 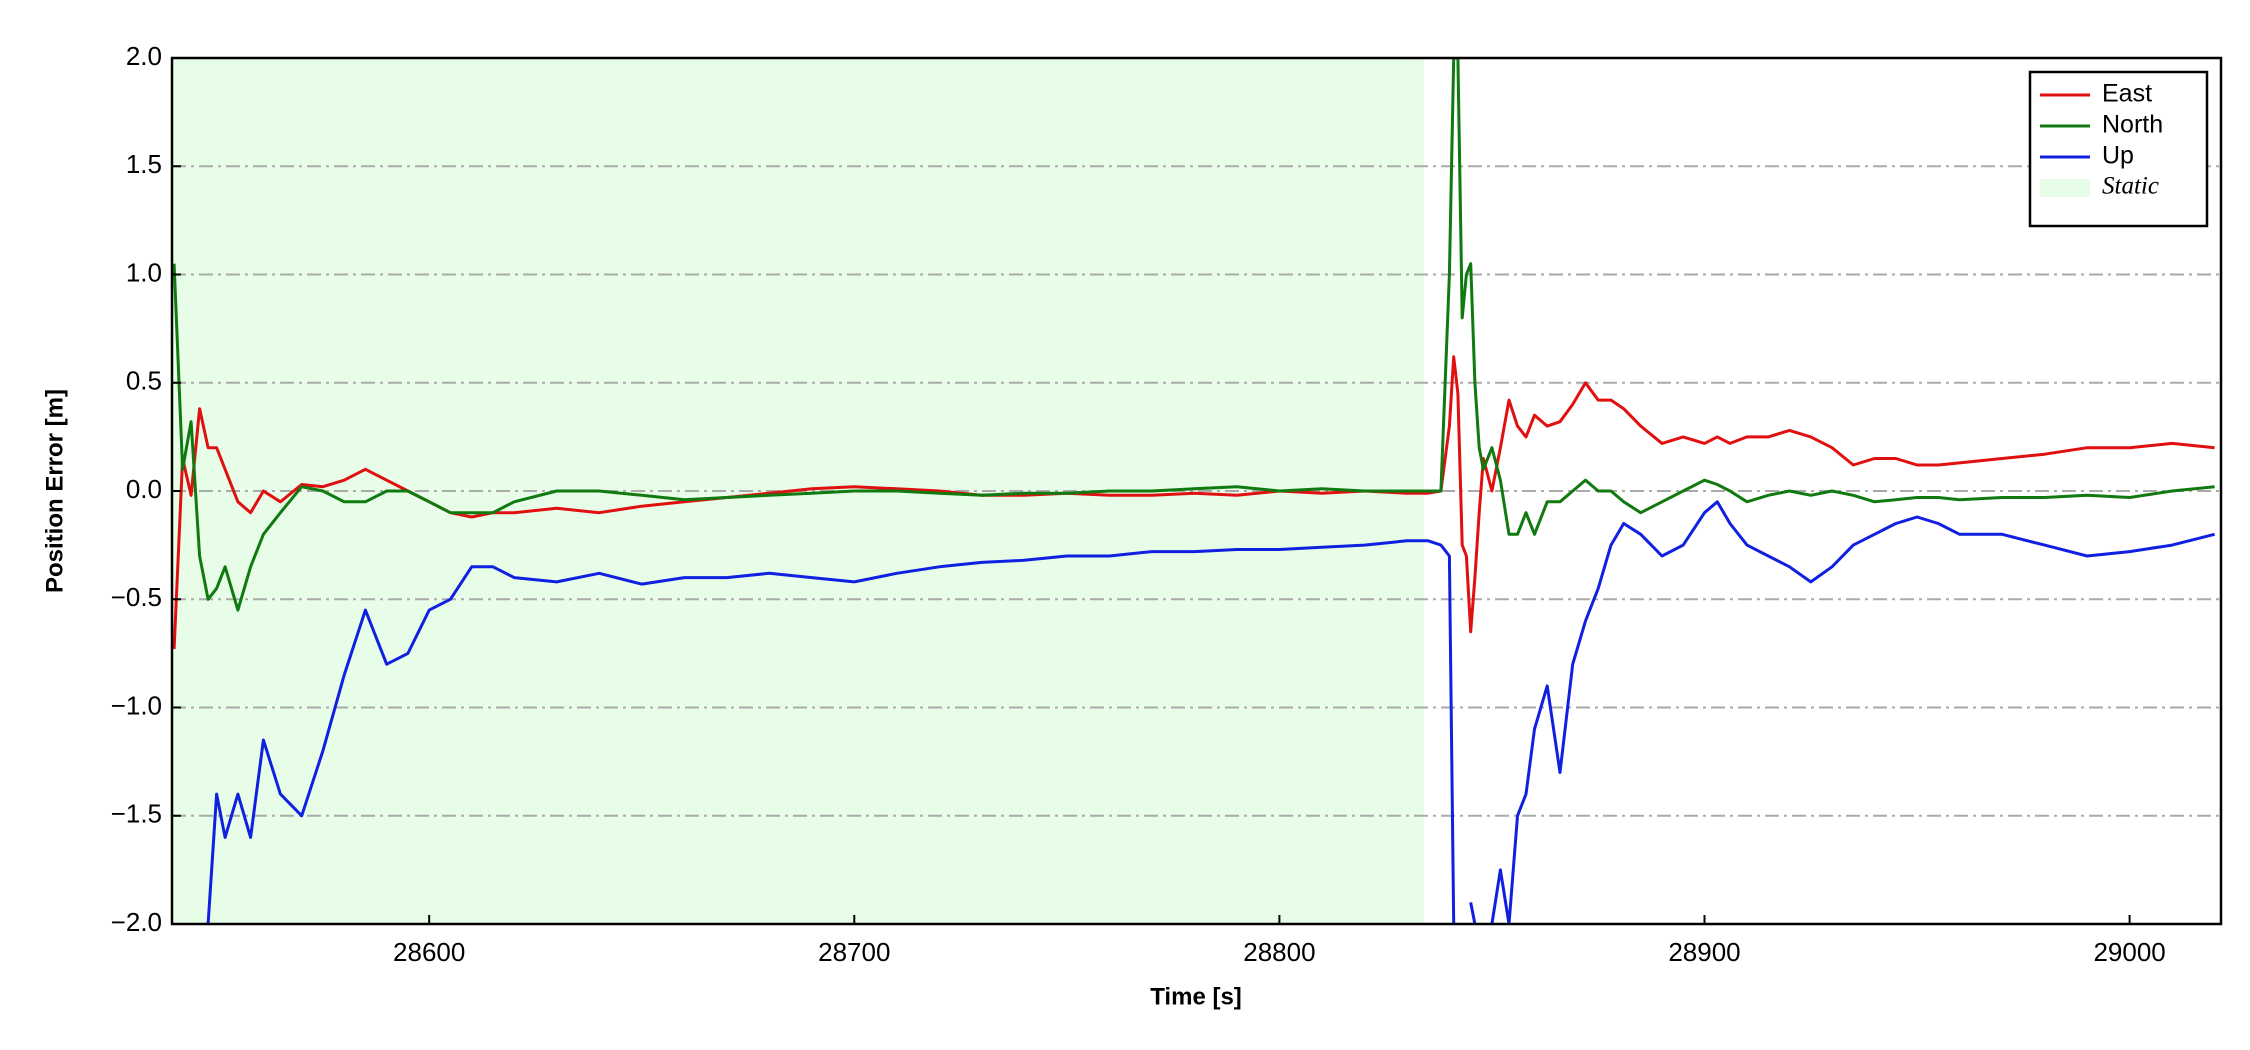 I want to click on y-axis-label: Position Error [m], so click(x=54, y=491).